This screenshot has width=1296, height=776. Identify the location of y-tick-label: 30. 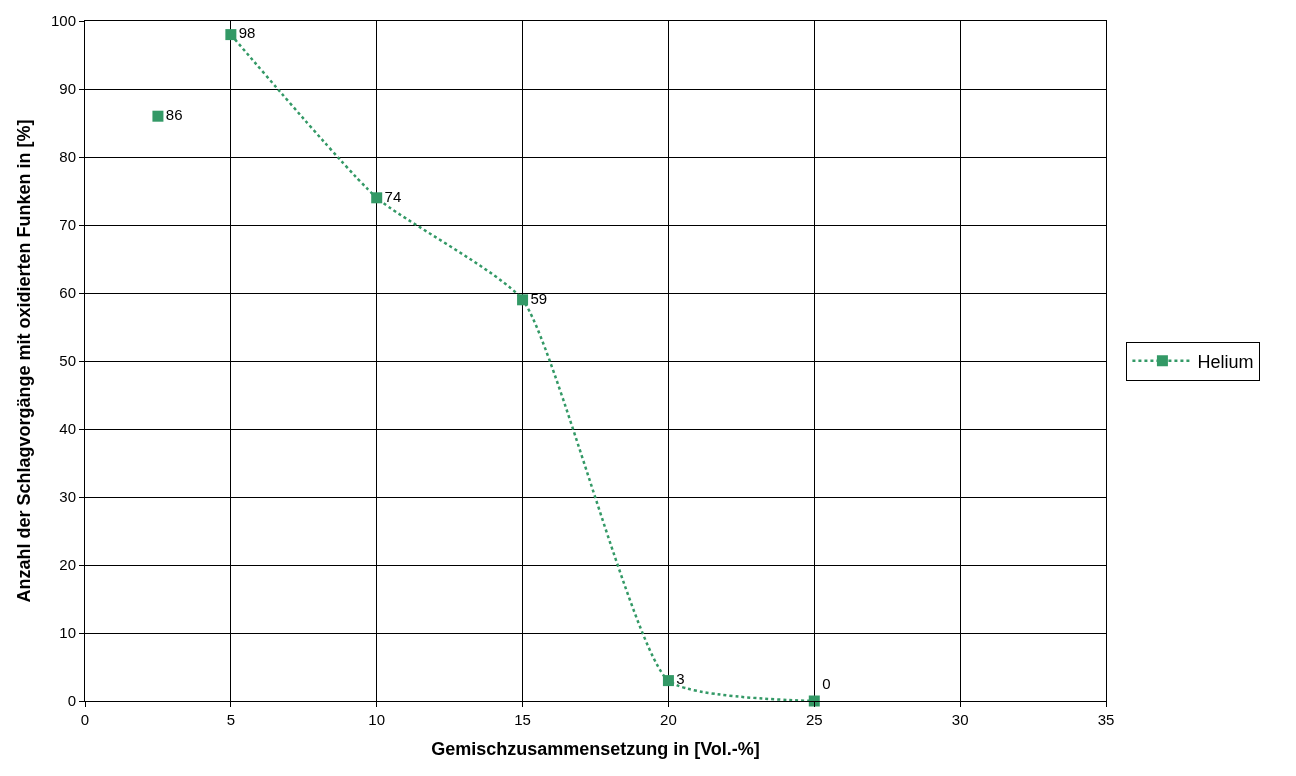
(67, 497).